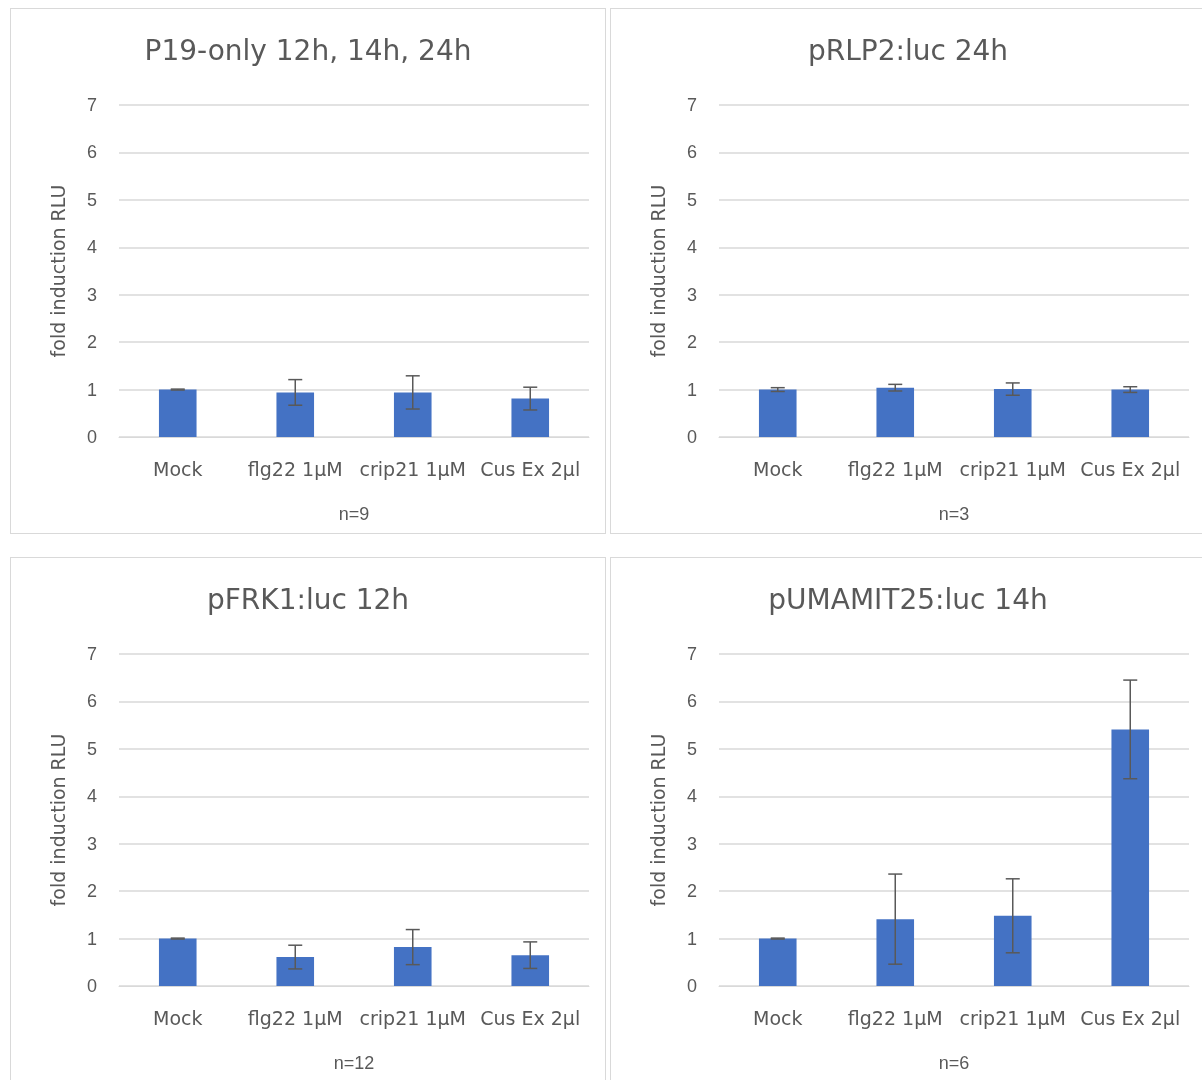 The height and width of the screenshot is (1080, 1202). What do you see at coordinates (354, 514) in the screenshot?
I see `x-axis-title: n=9` at bounding box center [354, 514].